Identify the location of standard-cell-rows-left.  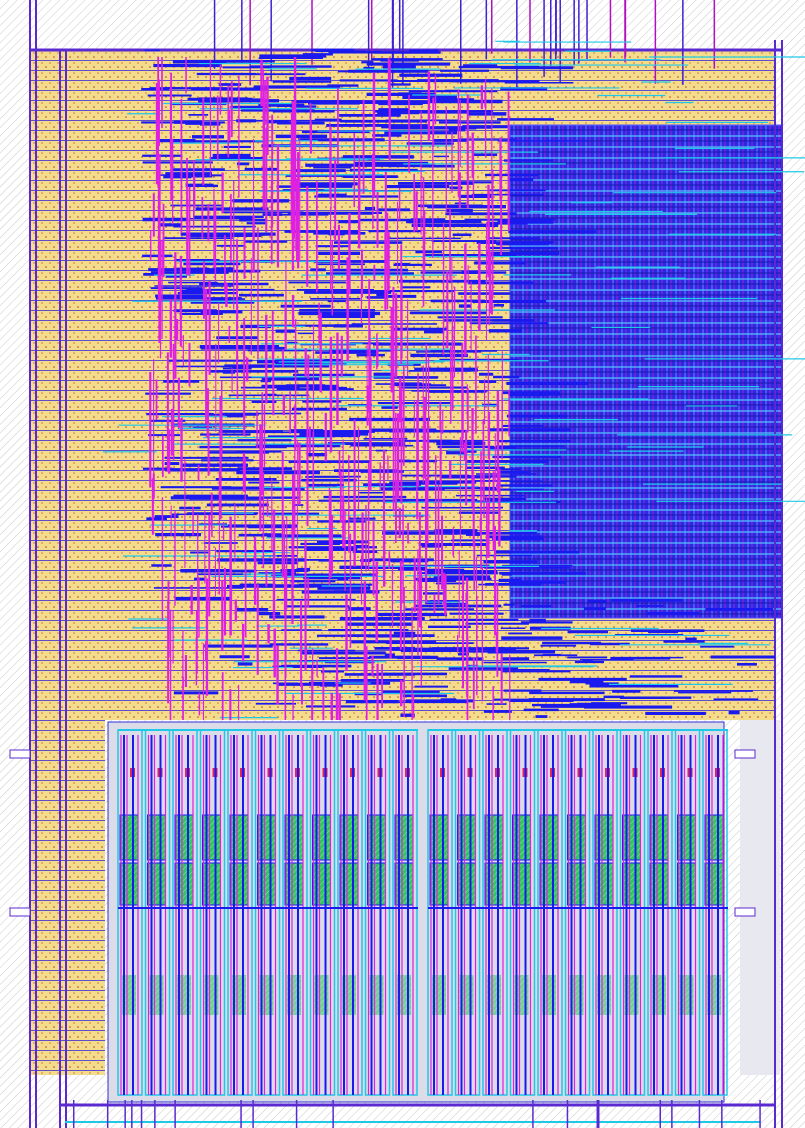
(67, 897).